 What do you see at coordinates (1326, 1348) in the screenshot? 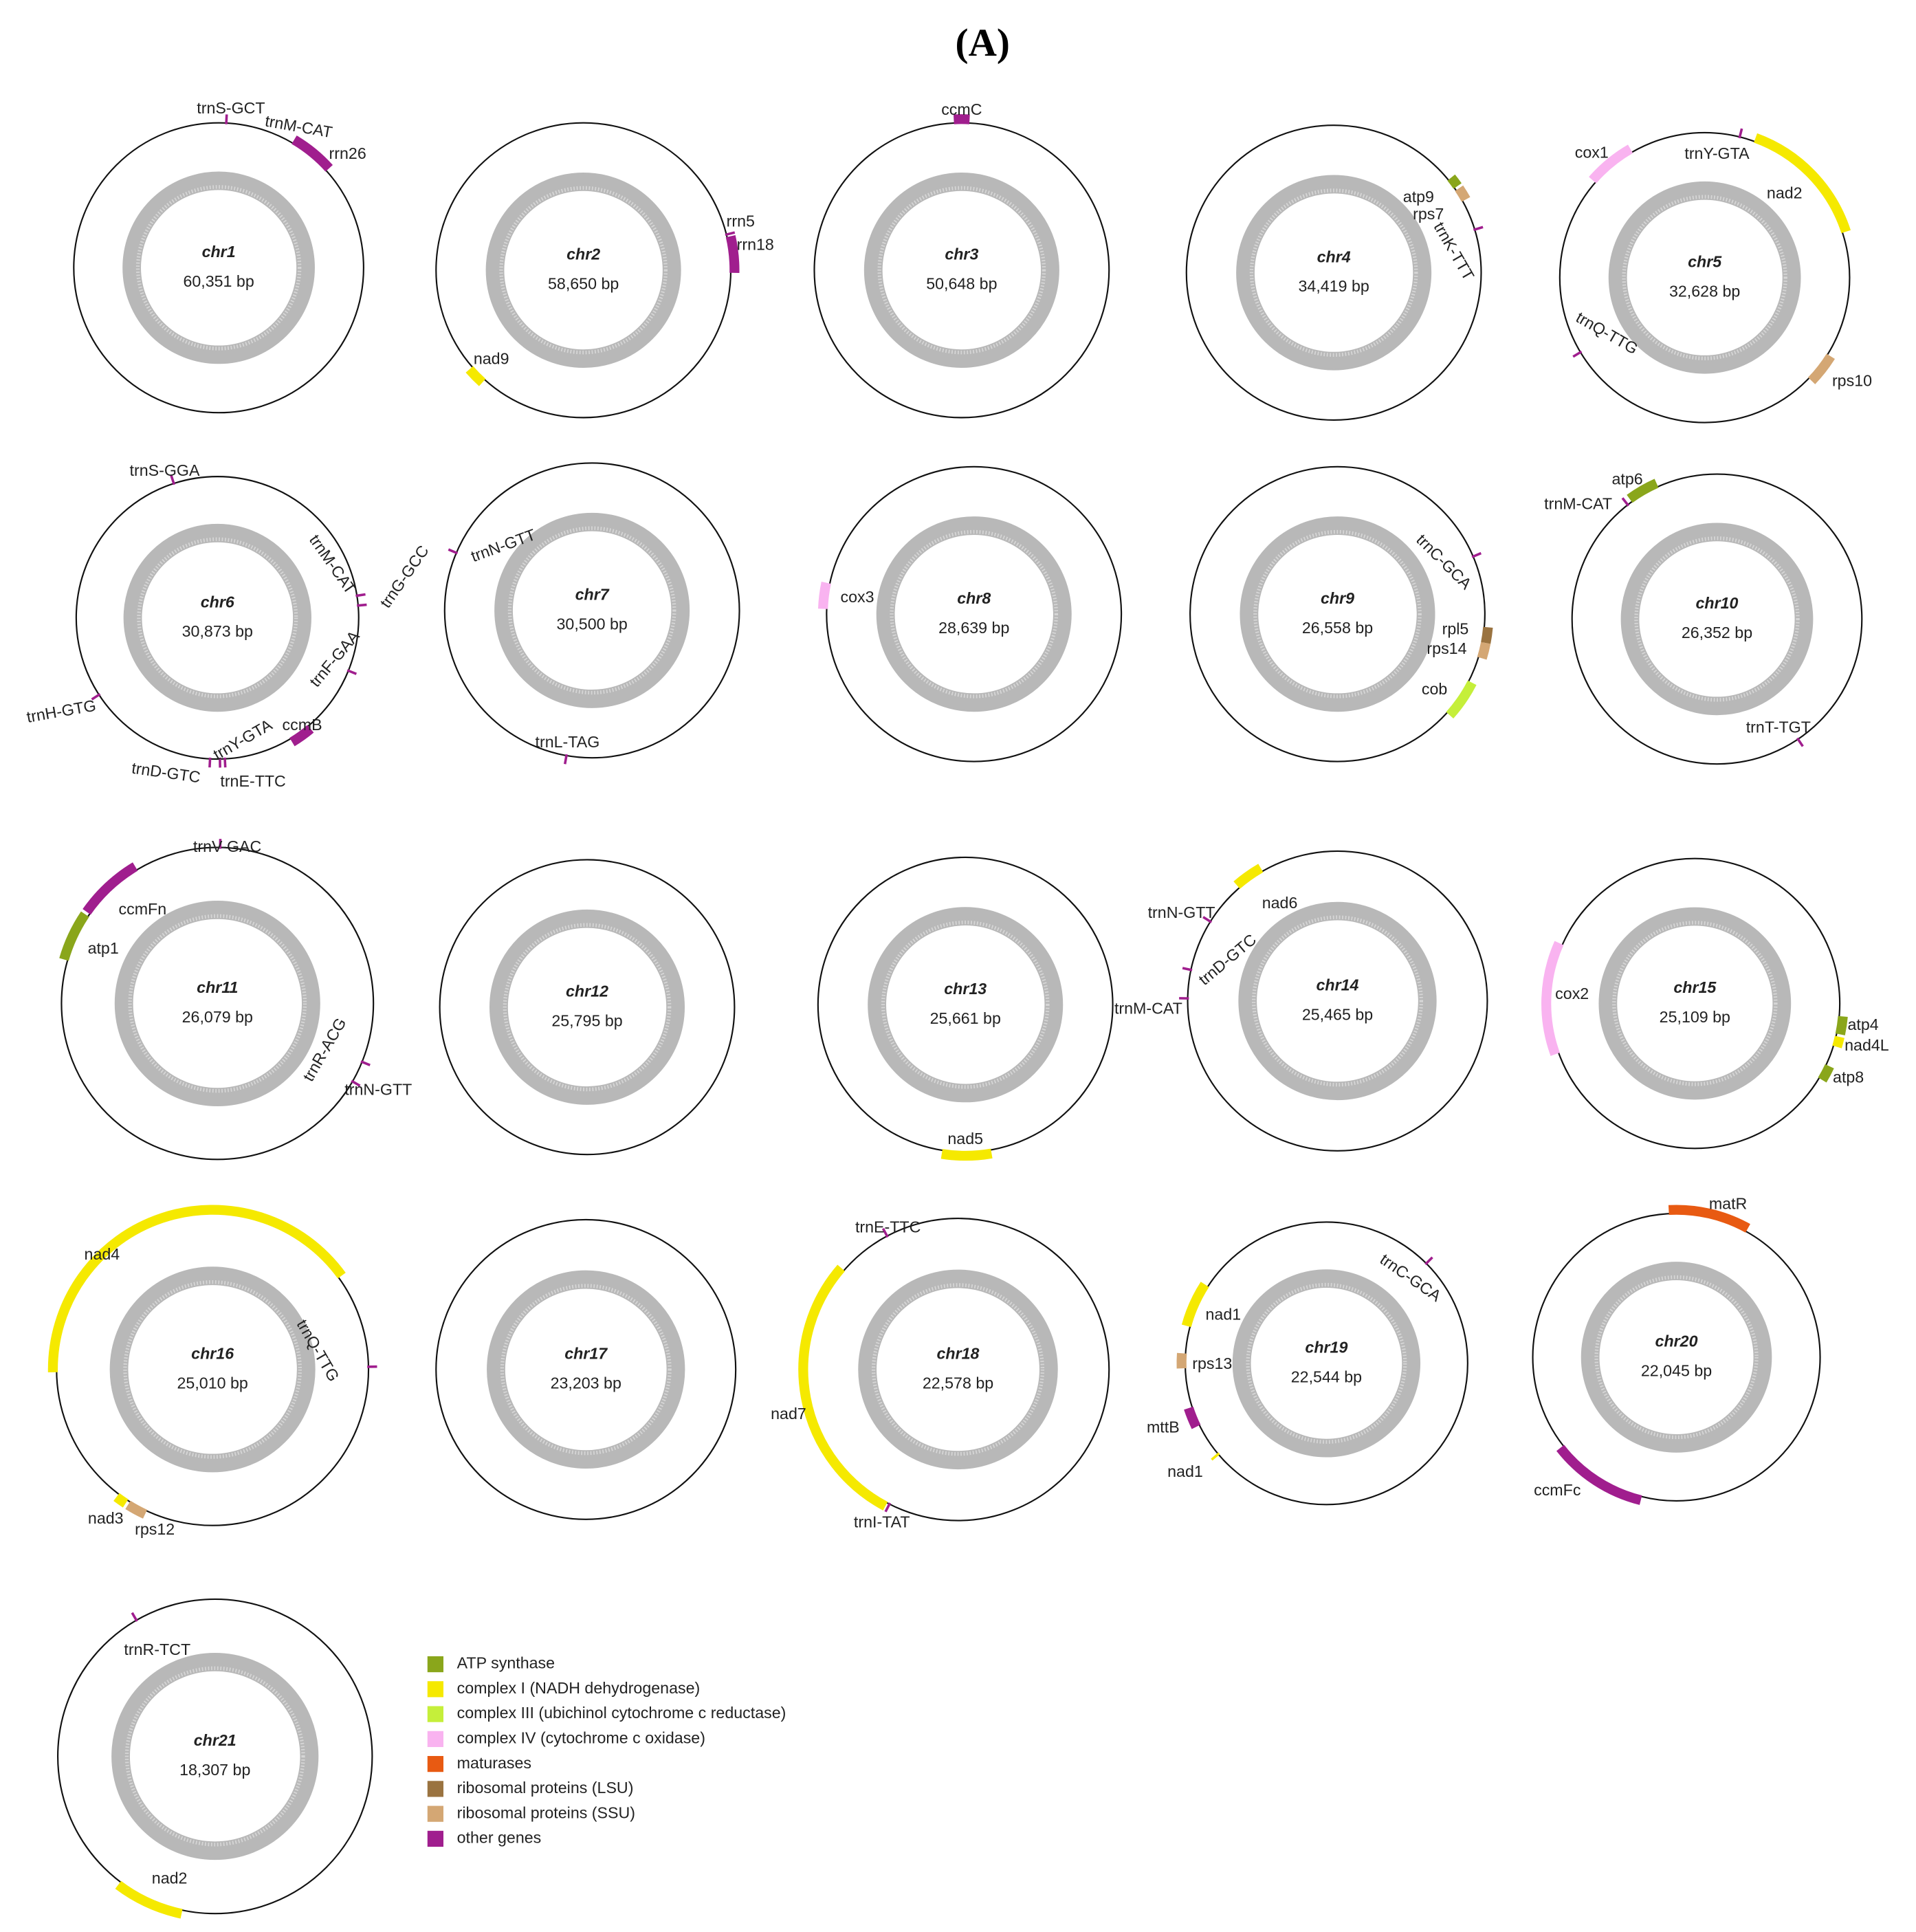
I see `chromosome-name: chr19` at bounding box center [1326, 1348].